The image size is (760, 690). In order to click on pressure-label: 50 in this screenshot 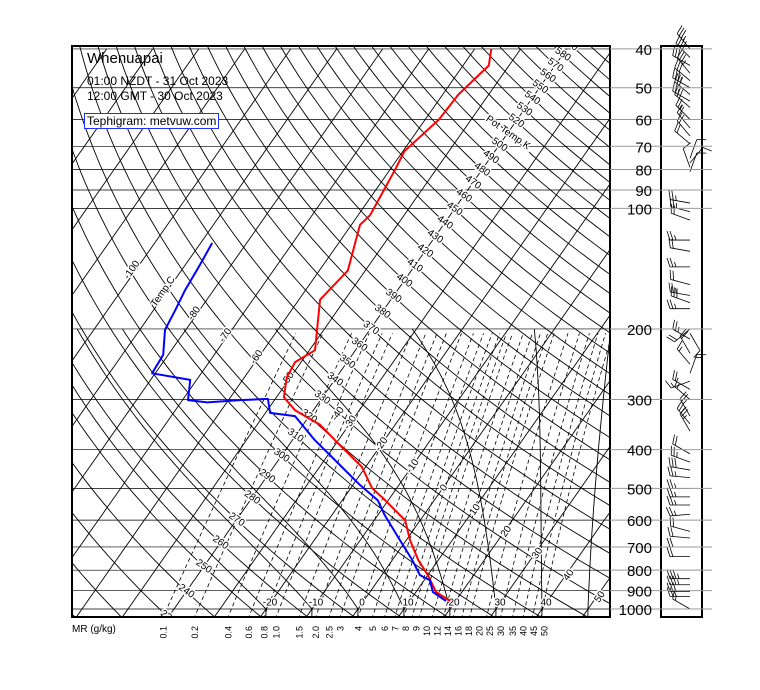, I will do `click(643, 89)`.